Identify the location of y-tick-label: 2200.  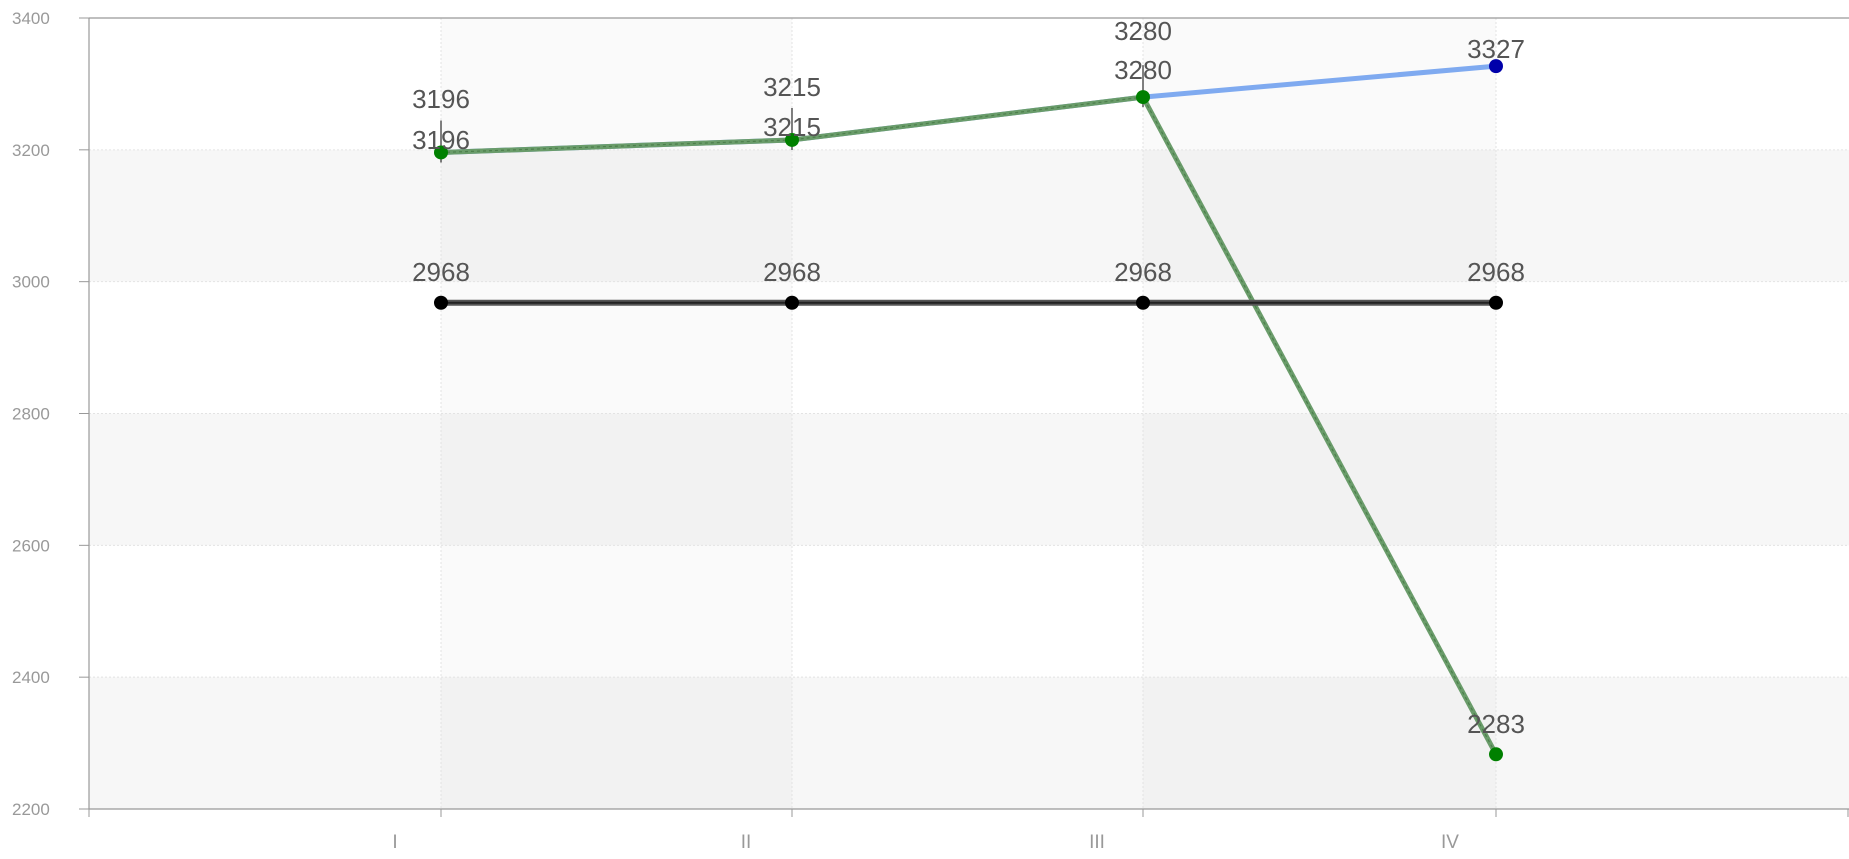
(31, 809).